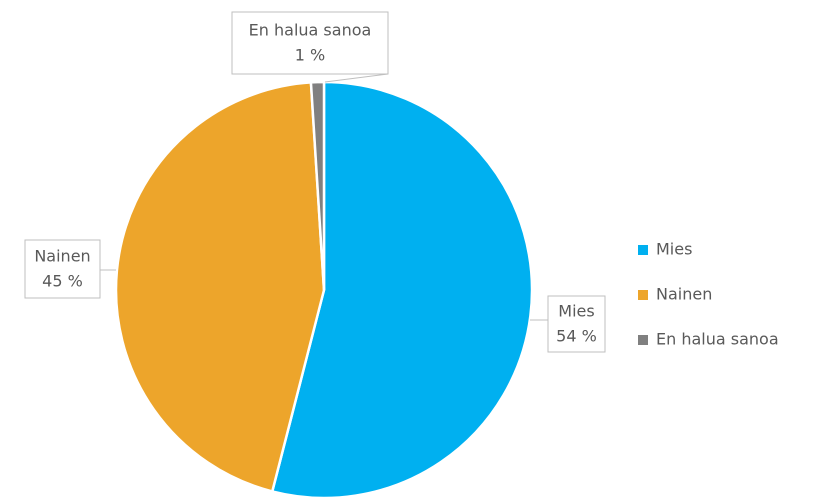 This screenshot has width=821, height=503. What do you see at coordinates (674, 249) in the screenshot?
I see `legend-label: Mies` at bounding box center [674, 249].